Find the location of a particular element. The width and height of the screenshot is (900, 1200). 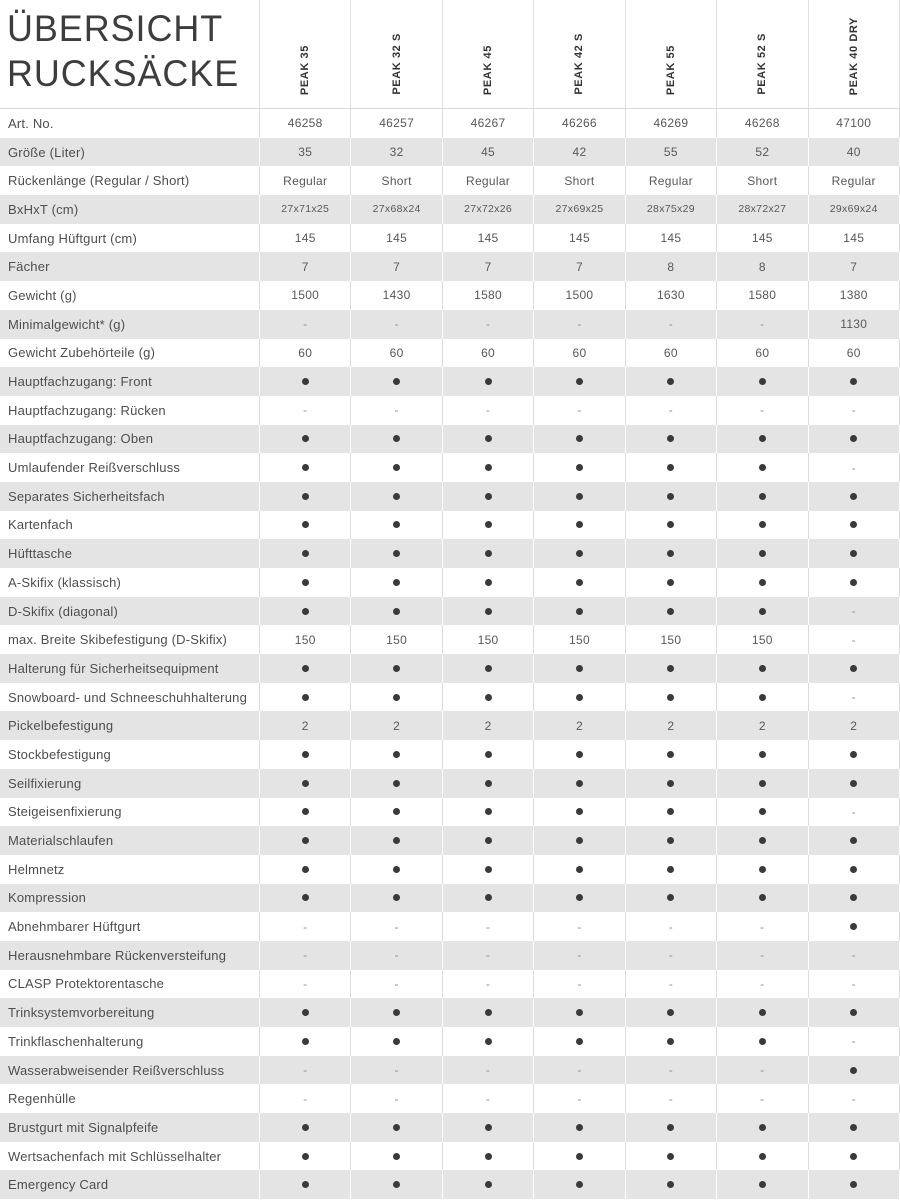

row-label: Gewicht (g) is located at coordinates (42, 295).